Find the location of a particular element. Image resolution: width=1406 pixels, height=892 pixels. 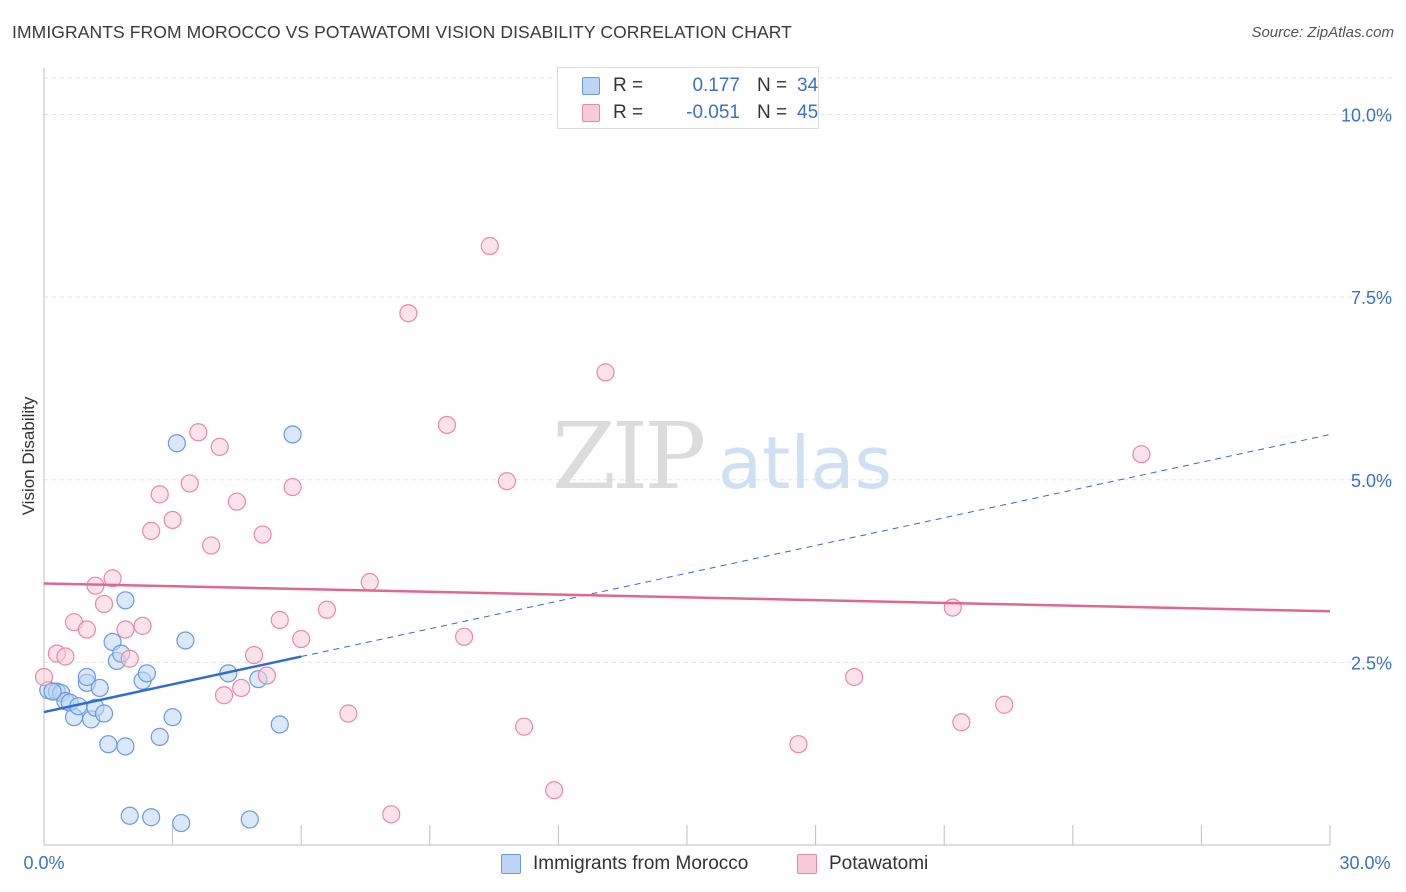

x-tick-label-min: 0.0% is located at coordinates (43, 863).